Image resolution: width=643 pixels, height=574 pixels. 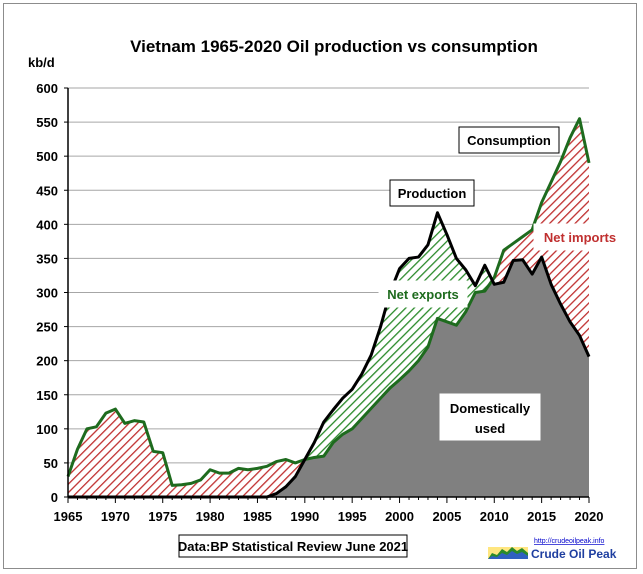 What do you see at coordinates (490, 408) in the screenshot?
I see `domestic-label-line1: Domestically` at bounding box center [490, 408].